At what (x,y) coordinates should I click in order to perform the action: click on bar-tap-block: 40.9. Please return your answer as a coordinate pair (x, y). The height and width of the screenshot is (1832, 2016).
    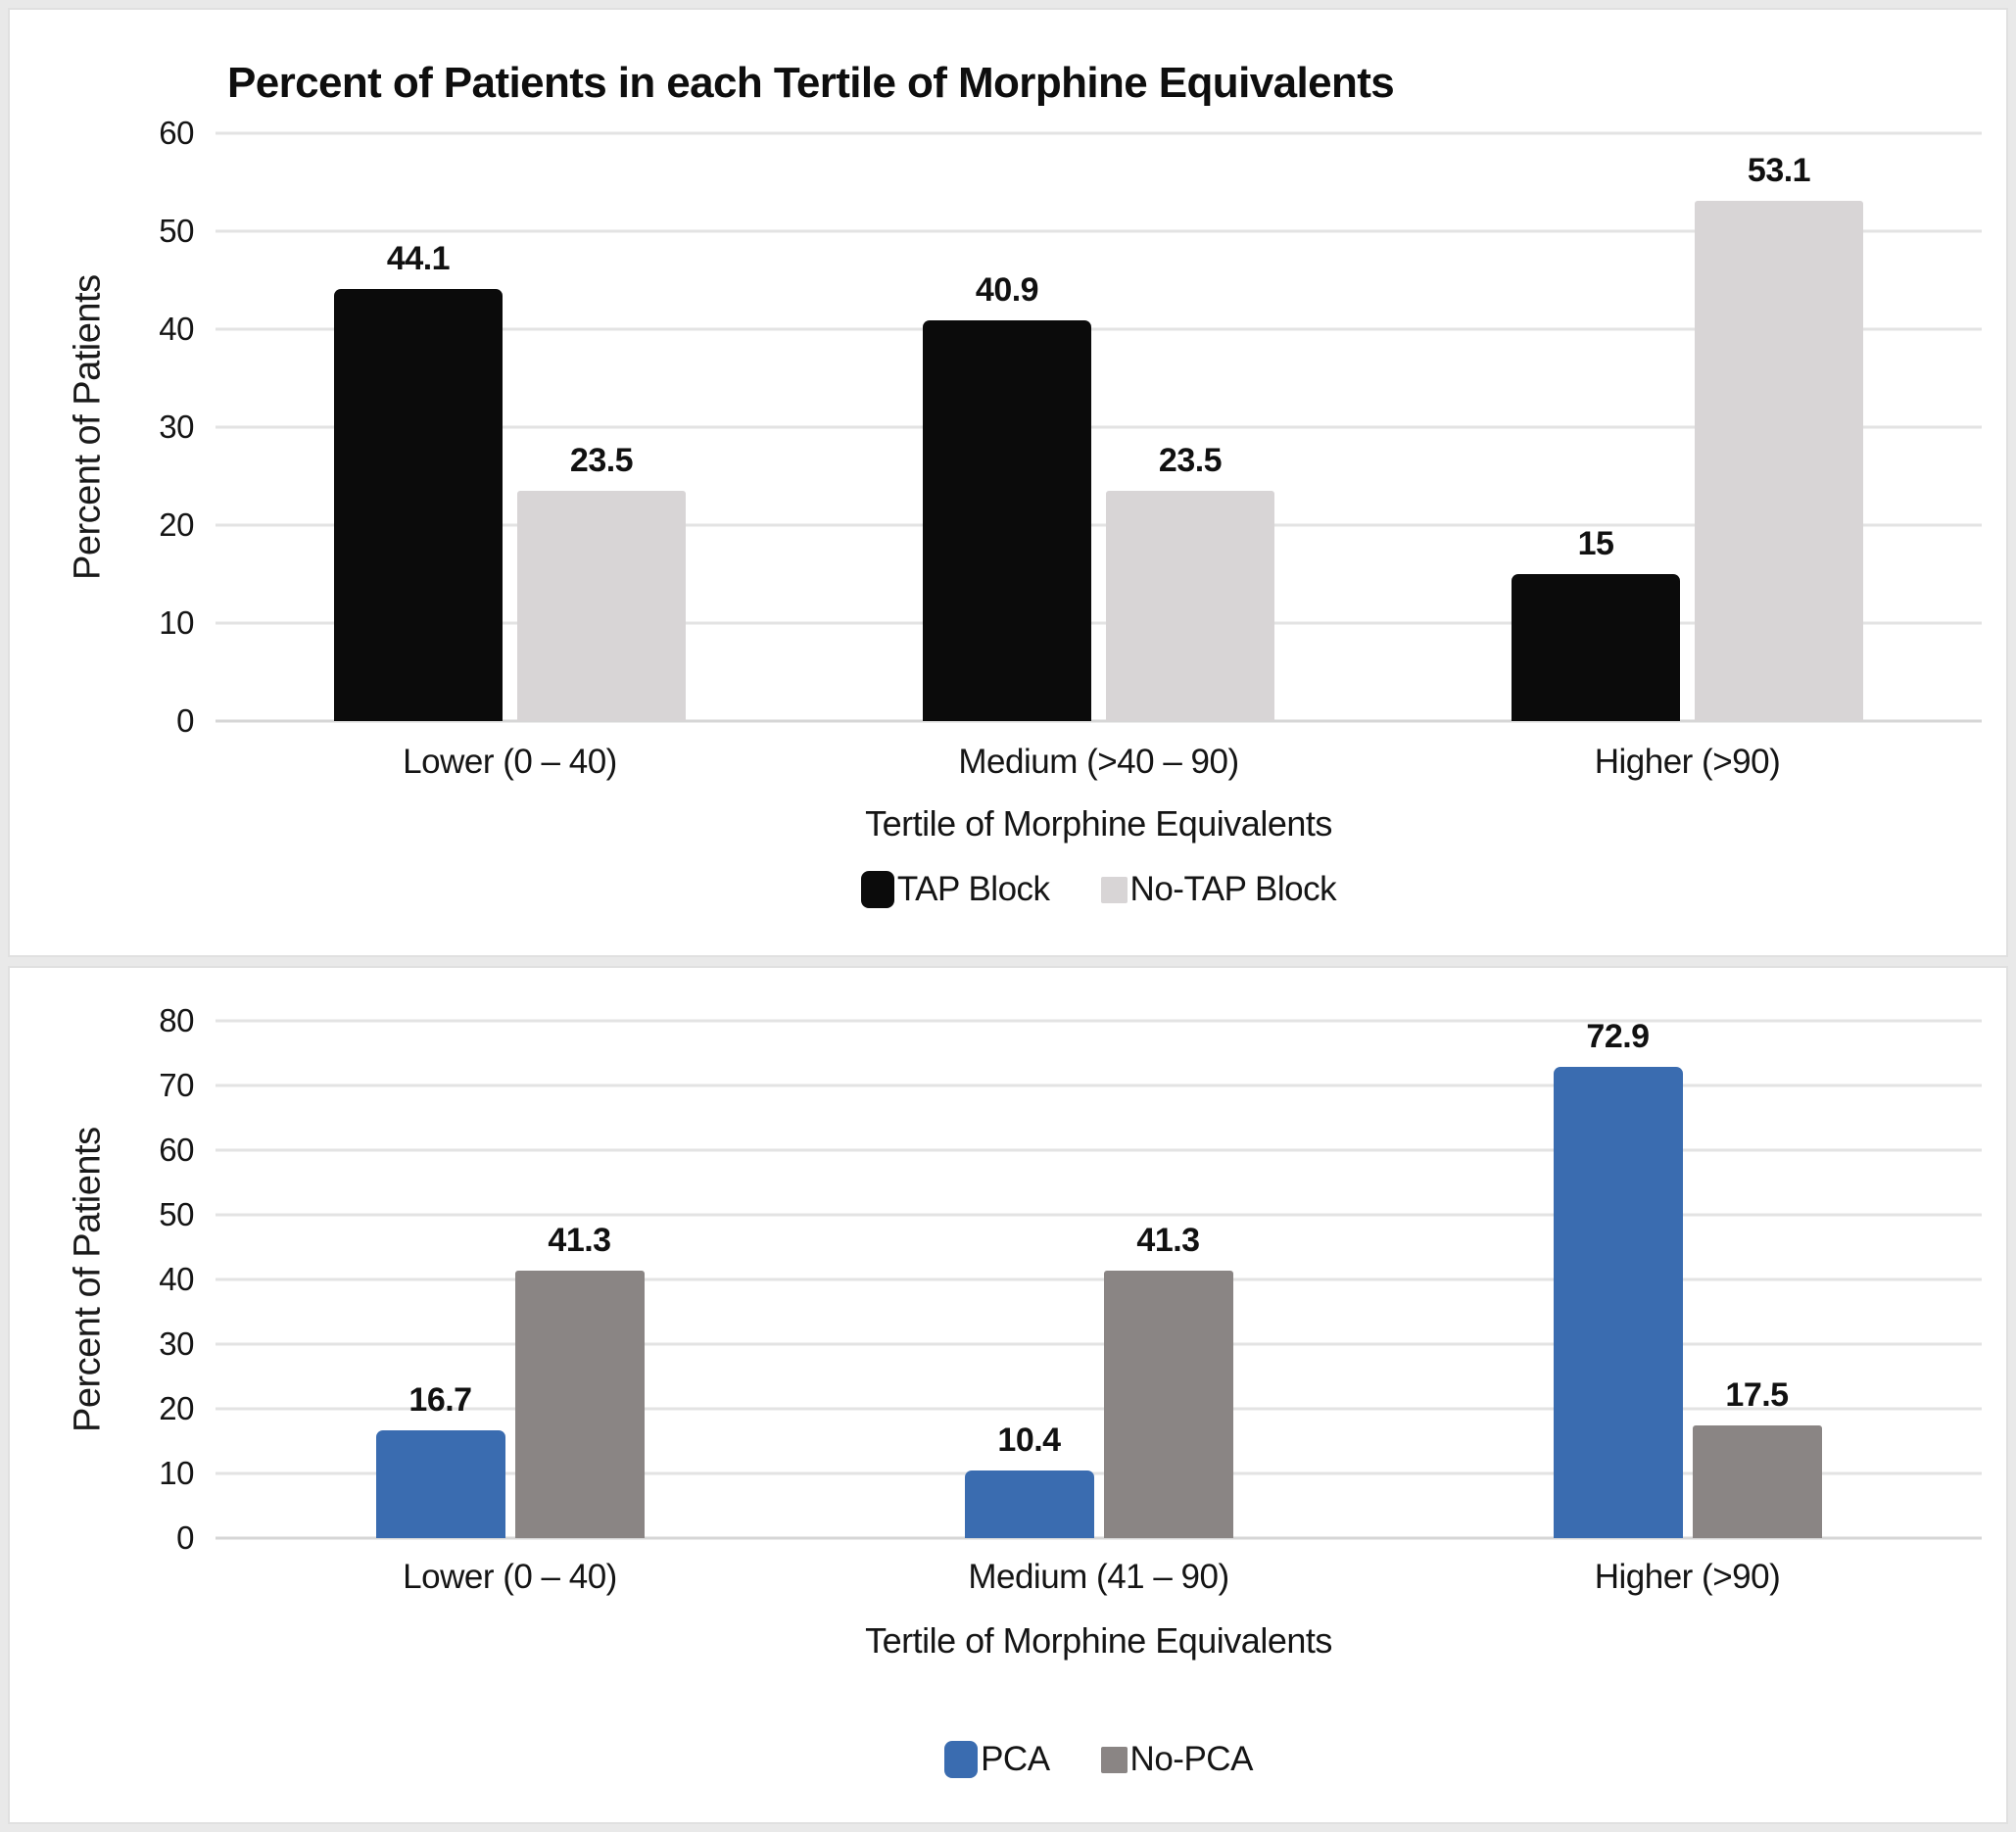
    Looking at the image, I should click on (1007, 496).